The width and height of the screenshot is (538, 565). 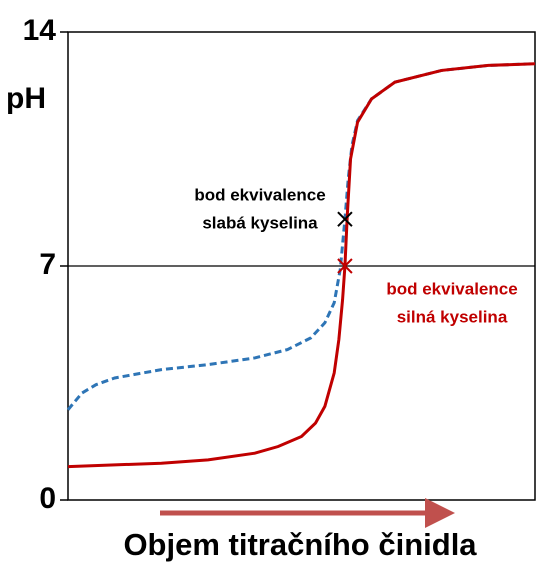 What do you see at coordinates (300, 544) in the screenshot?
I see `x-axis-label: Objem titračního činidla` at bounding box center [300, 544].